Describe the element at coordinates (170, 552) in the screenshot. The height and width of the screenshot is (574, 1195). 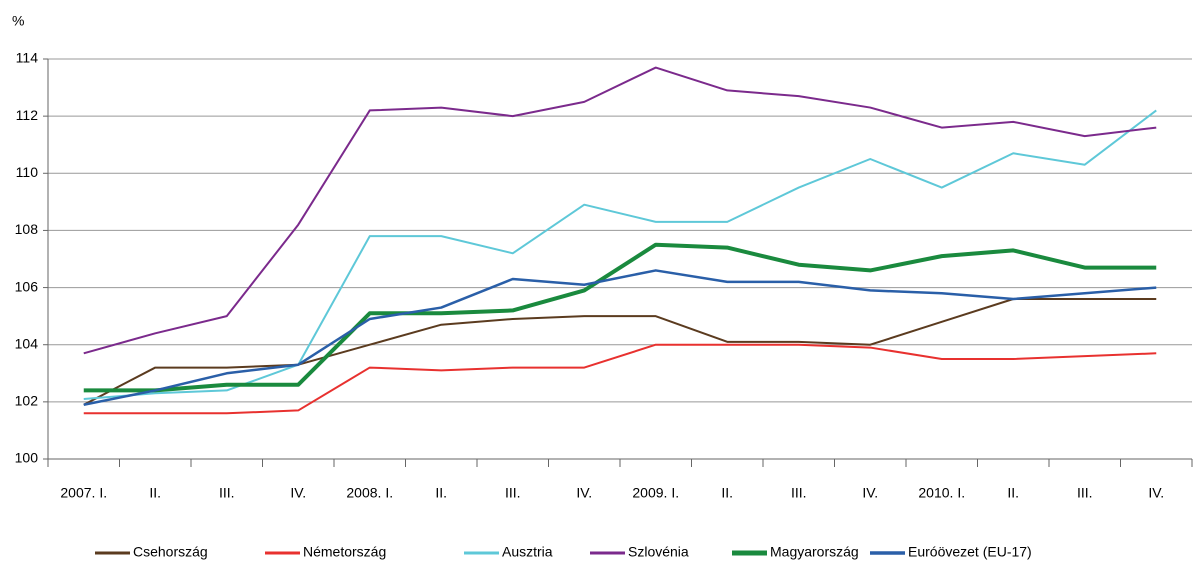
I see `legend-label: Csehország` at that location.